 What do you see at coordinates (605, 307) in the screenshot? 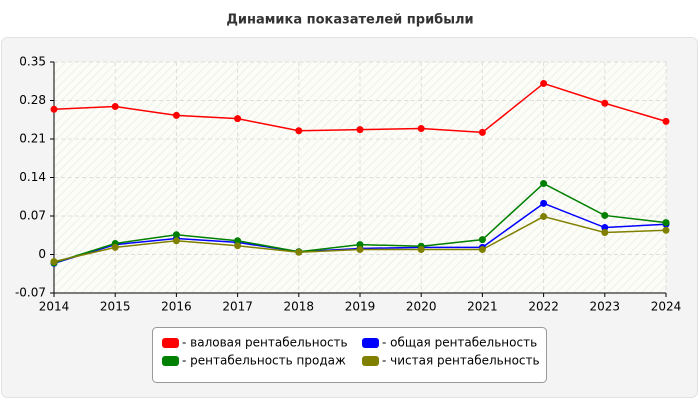
I see `x-tick-label: 2023` at bounding box center [605, 307].